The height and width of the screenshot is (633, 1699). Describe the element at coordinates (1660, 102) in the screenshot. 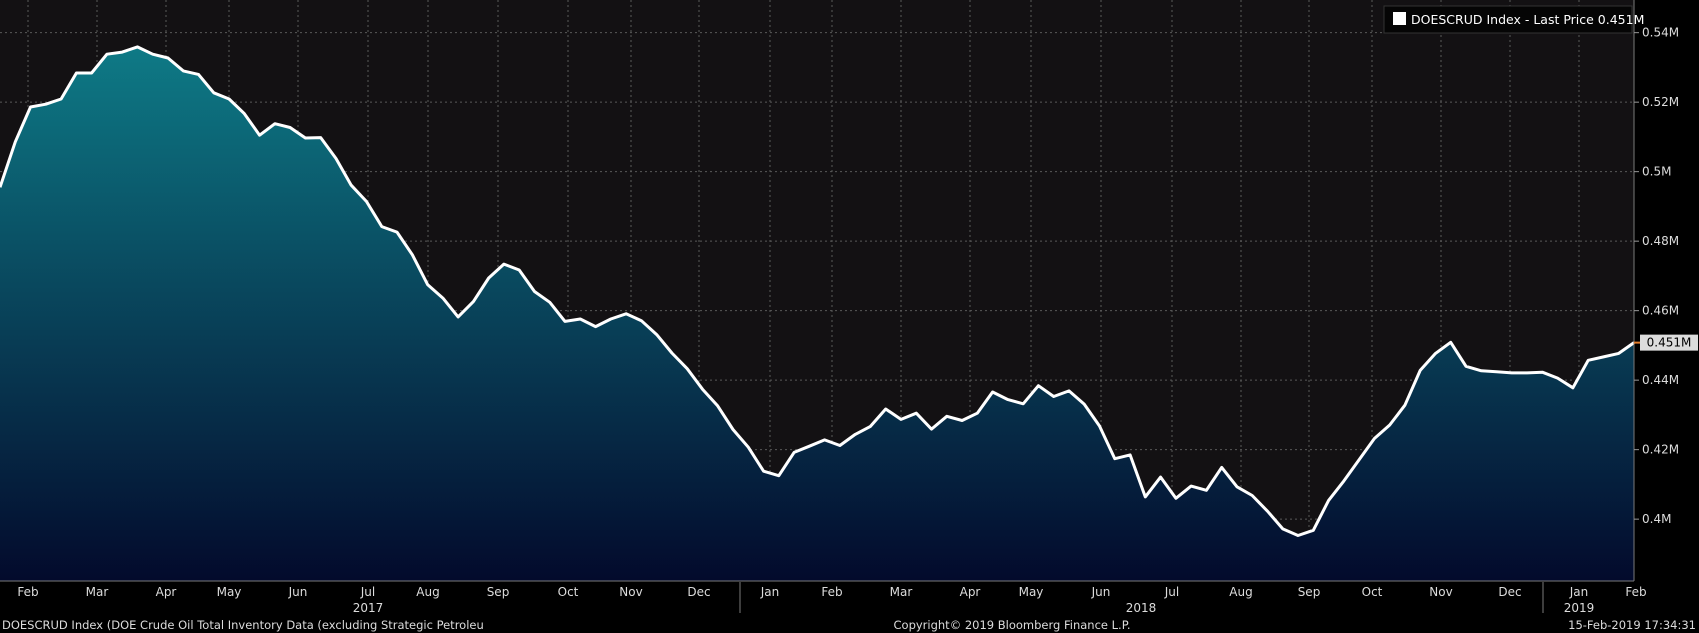

I see `y-tick-label: 0.52M` at that location.